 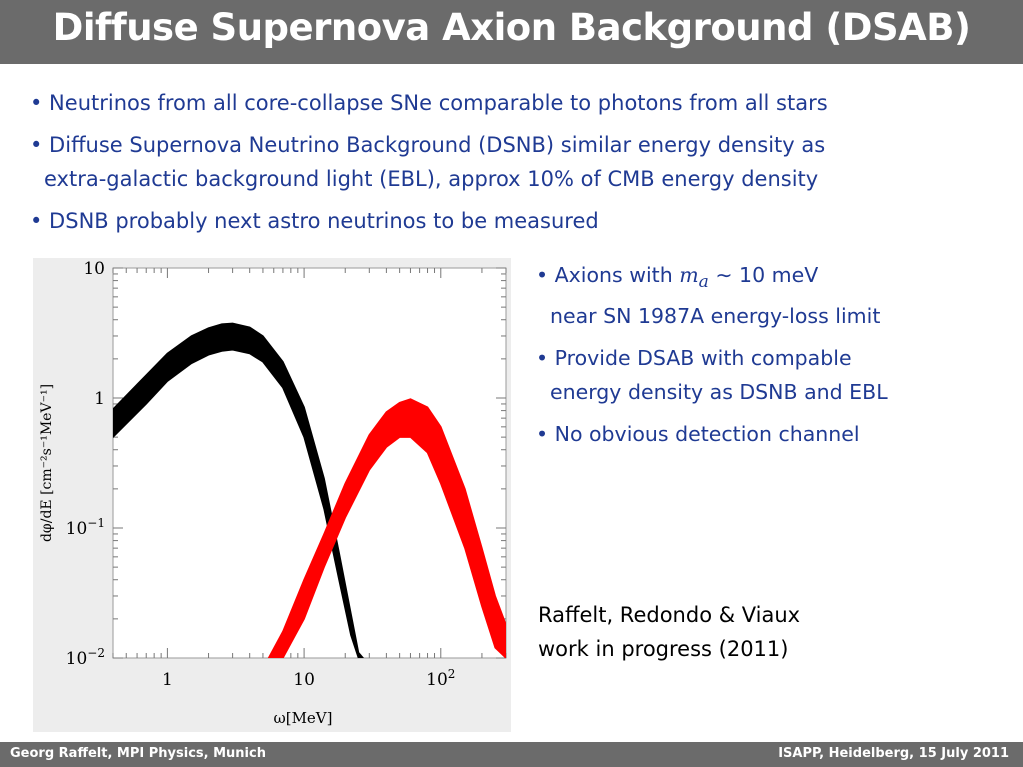 What do you see at coordinates (138, 753) in the screenshot?
I see `footer-author: Georg Raffelt, MPI Physics, Munich` at bounding box center [138, 753].